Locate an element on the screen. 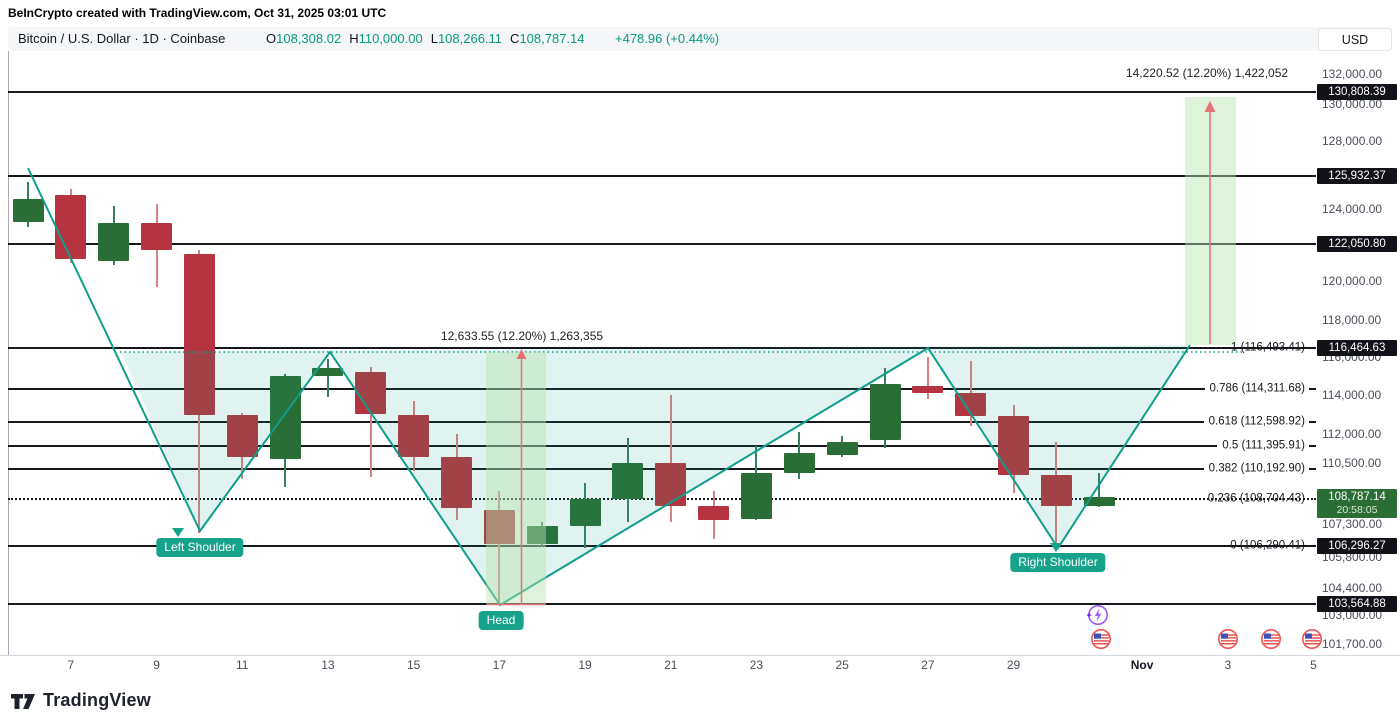 The height and width of the screenshot is (728, 1400). bar-countdown: 20:58:05 is located at coordinates (1357, 510).